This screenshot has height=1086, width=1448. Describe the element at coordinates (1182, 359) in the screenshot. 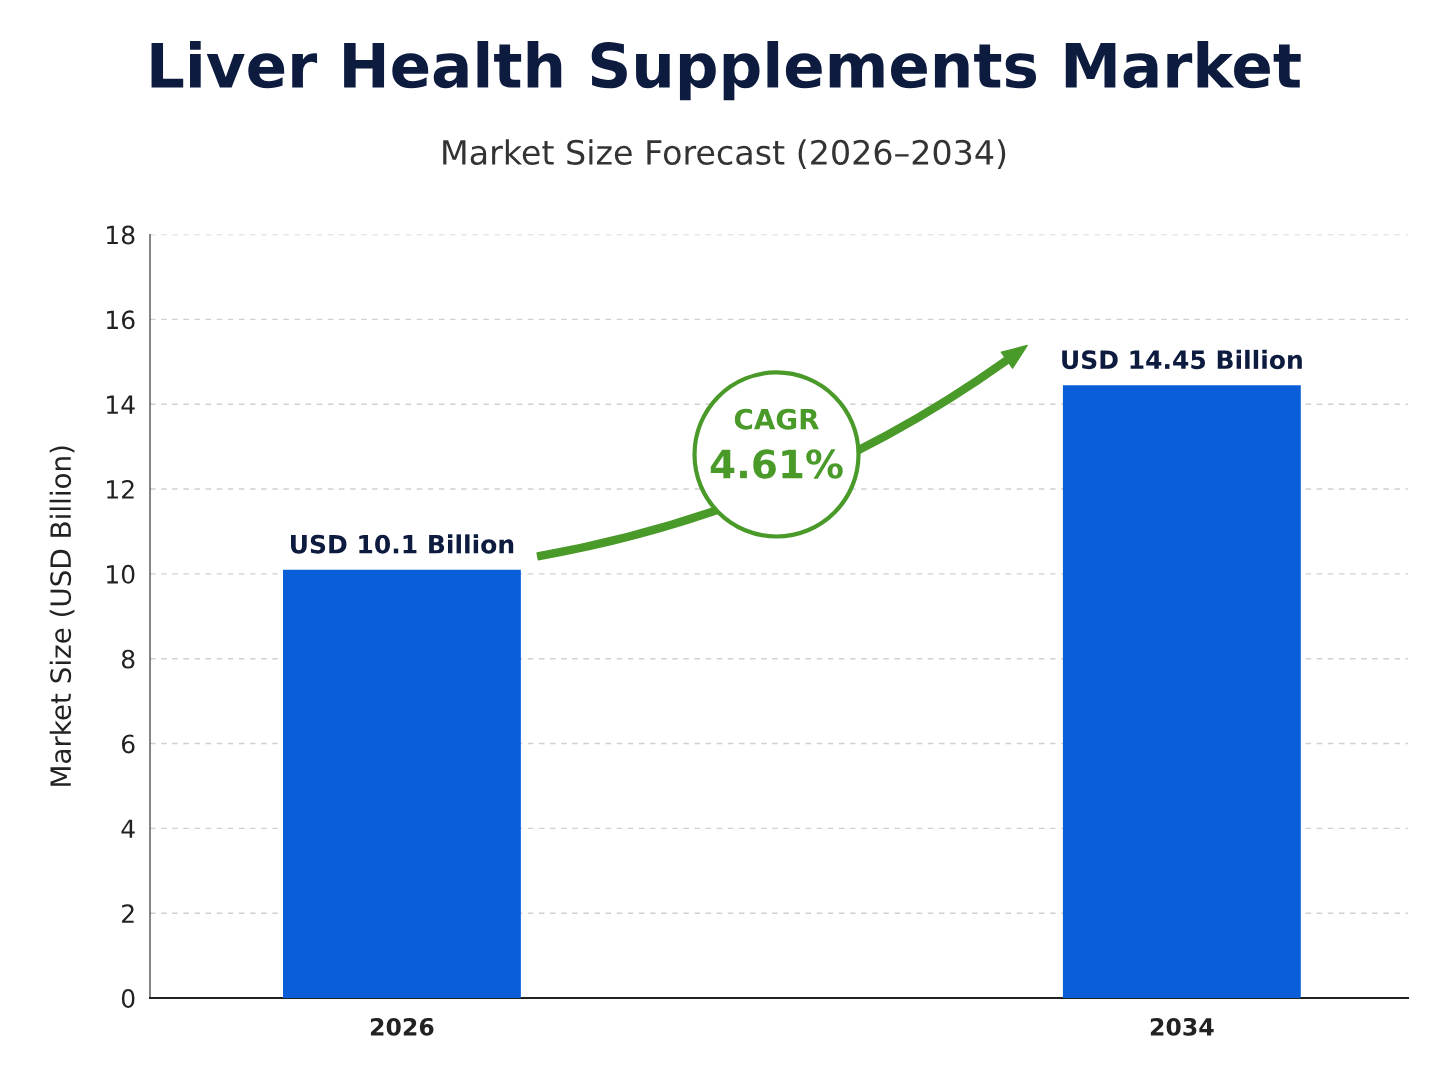

I see `data-label: USD 14.45 Billion` at that location.